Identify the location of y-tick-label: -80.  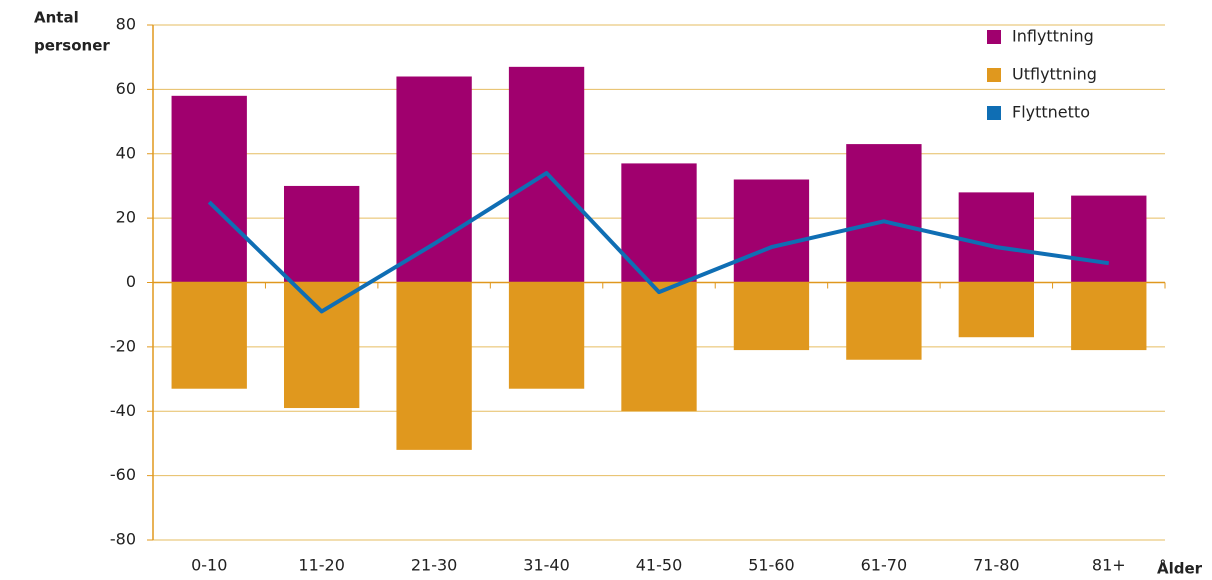
(123, 539).